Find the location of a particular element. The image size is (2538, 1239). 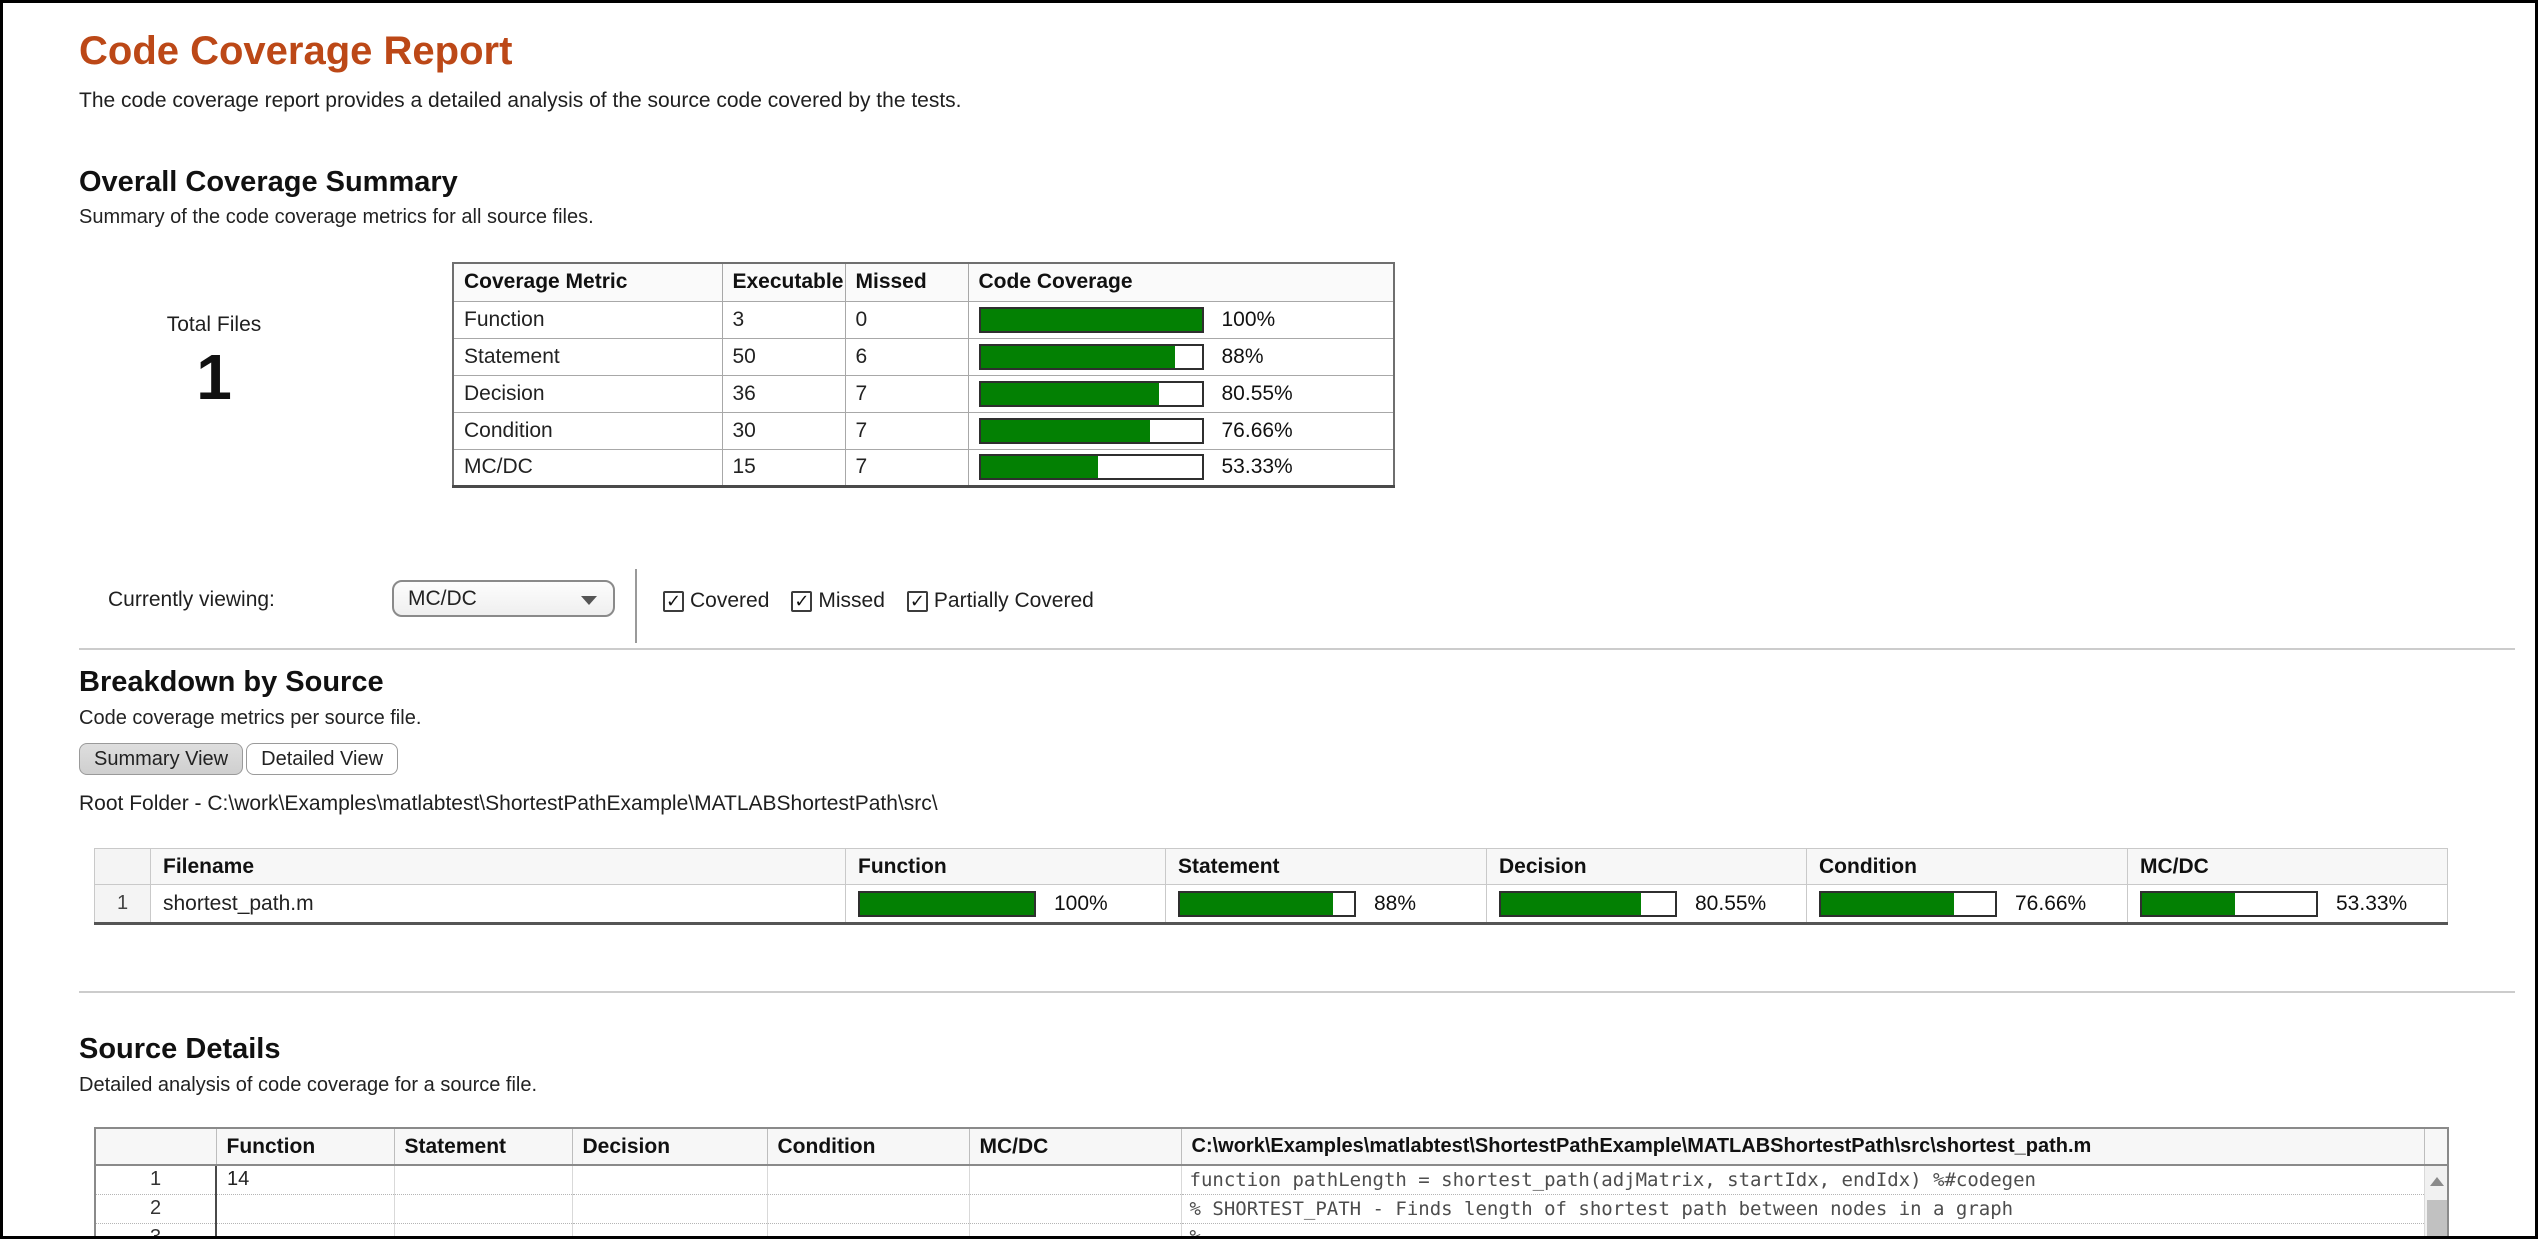

statement-cell is located at coordinates (483, 1229).